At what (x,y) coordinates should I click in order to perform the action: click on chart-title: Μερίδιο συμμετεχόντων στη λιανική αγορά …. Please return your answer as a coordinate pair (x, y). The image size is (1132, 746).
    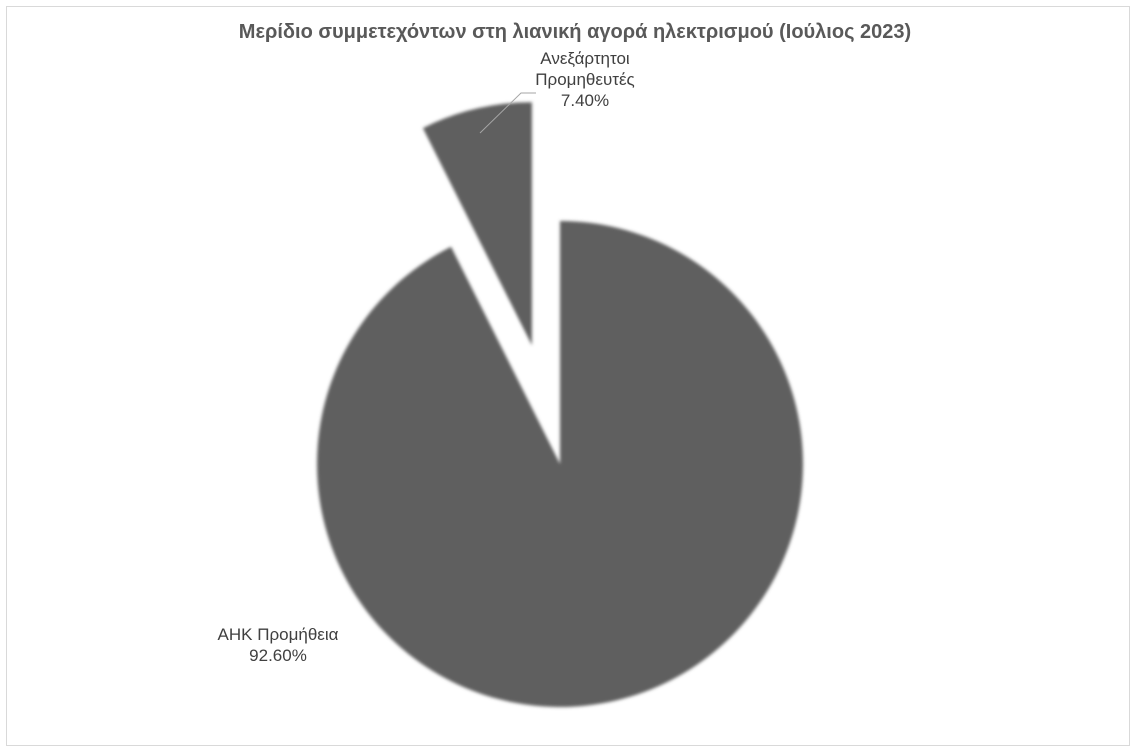
    Looking at the image, I should click on (575, 32).